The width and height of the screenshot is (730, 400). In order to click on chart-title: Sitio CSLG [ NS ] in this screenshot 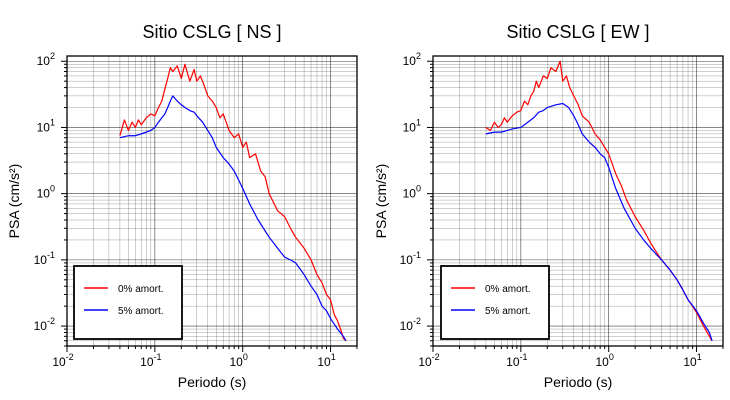, I will do `click(211, 32)`.